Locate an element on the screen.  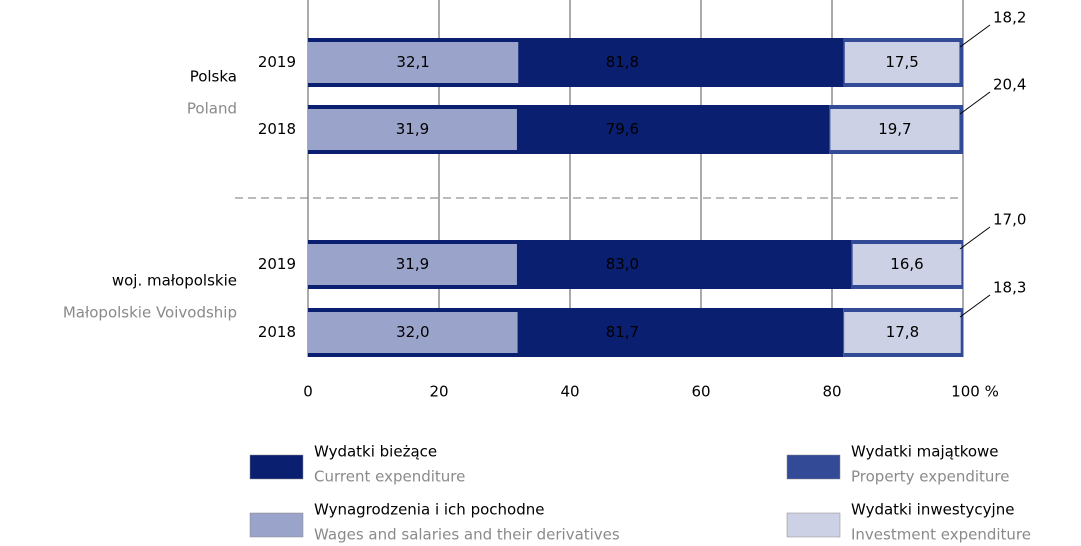
group-label-en: Poland is located at coordinates (212, 109).